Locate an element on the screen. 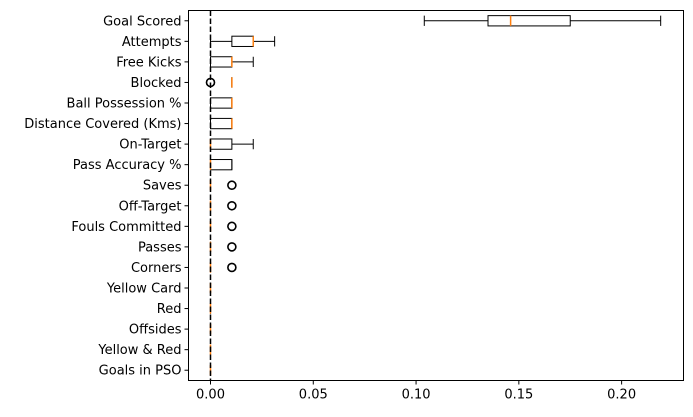 This screenshot has height=417, width=693. y-tick-label: Offsides is located at coordinates (155, 330).